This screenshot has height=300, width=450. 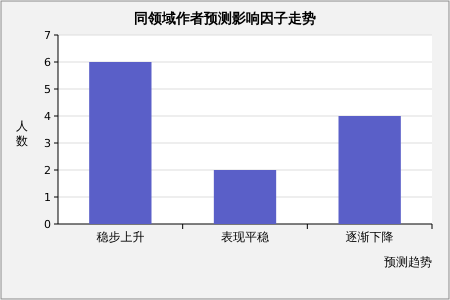 What do you see at coordinates (47, 62) in the screenshot?
I see `y-tick-label: 6` at bounding box center [47, 62].